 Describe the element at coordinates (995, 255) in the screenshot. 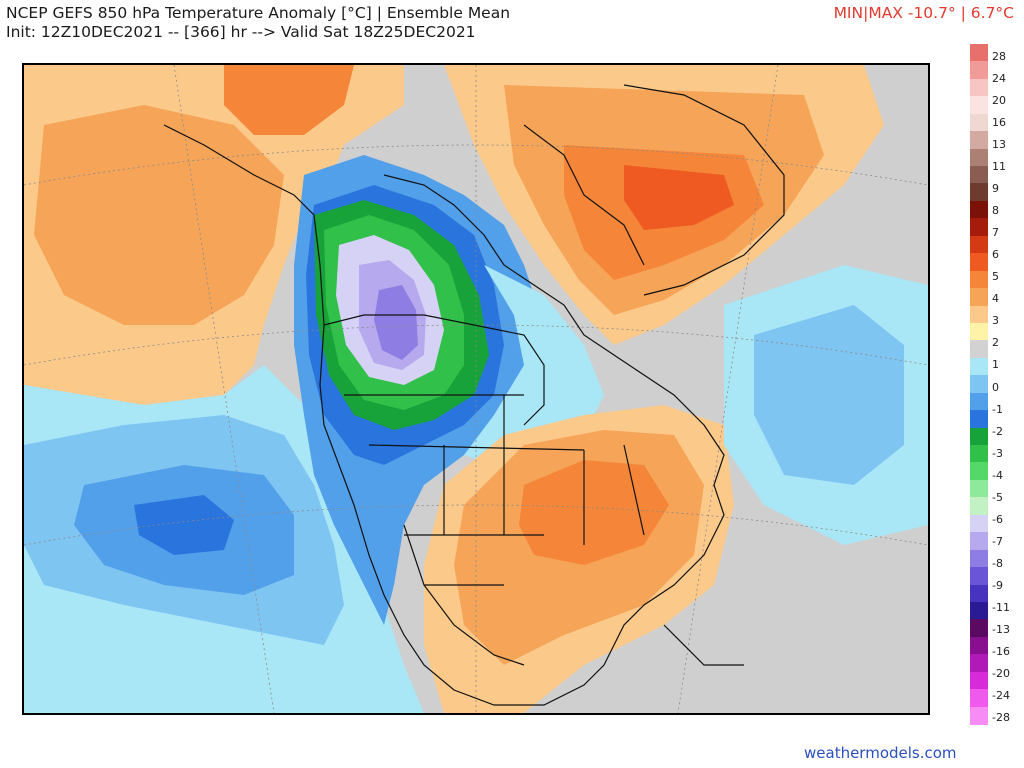

I see `colorbar-label: 6` at that location.